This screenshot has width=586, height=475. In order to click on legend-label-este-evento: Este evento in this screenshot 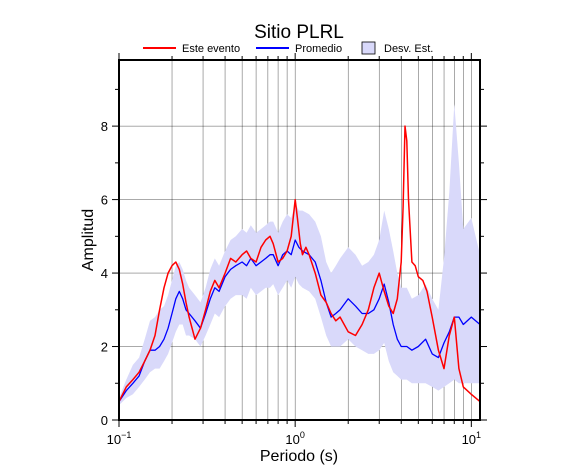, I will do `click(211, 49)`.